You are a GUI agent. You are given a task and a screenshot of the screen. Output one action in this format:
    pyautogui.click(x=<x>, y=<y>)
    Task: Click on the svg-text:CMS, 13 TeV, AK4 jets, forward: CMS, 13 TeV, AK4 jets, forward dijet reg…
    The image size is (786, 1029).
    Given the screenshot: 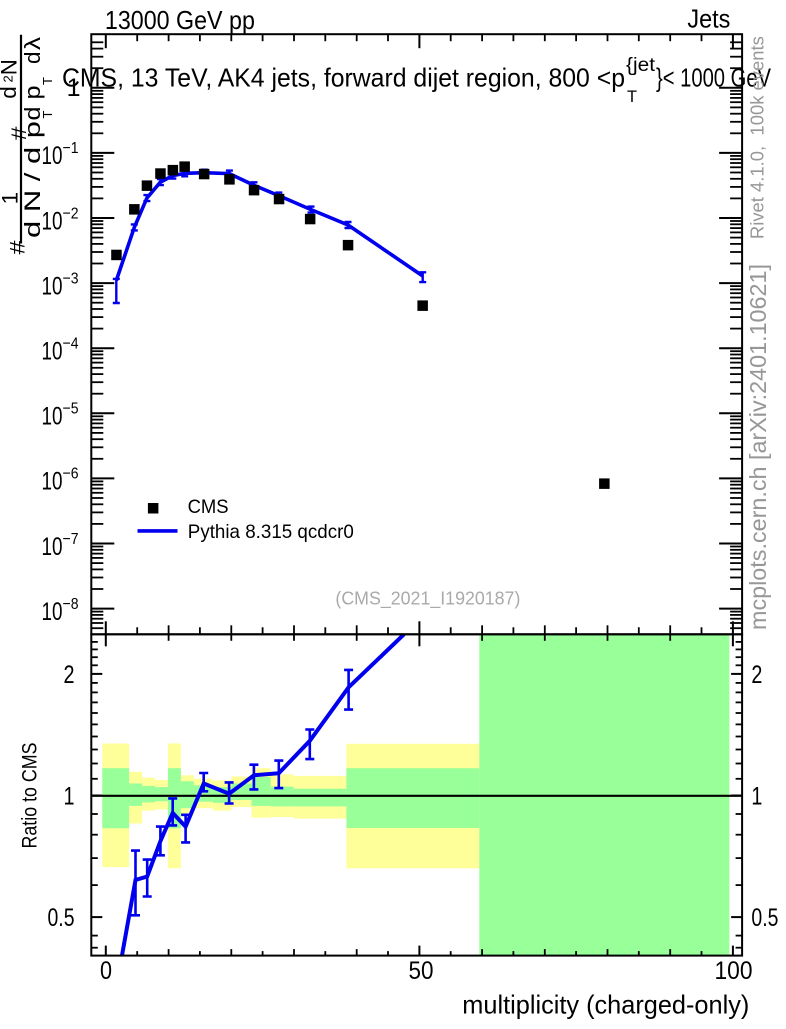 What is the action you would take?
    pyautogui.click(x=343, y=78)
    